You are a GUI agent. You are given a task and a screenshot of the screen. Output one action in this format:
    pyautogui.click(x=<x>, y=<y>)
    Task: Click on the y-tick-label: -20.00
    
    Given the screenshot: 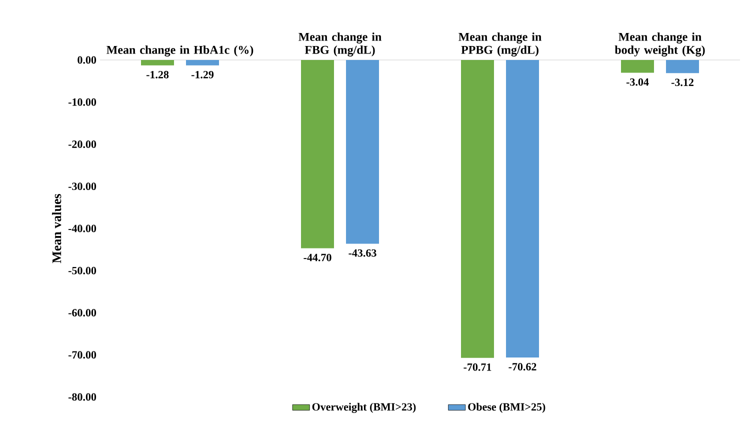 What is the action you would take?
    pyautogui.click(x=82, y=144)
    